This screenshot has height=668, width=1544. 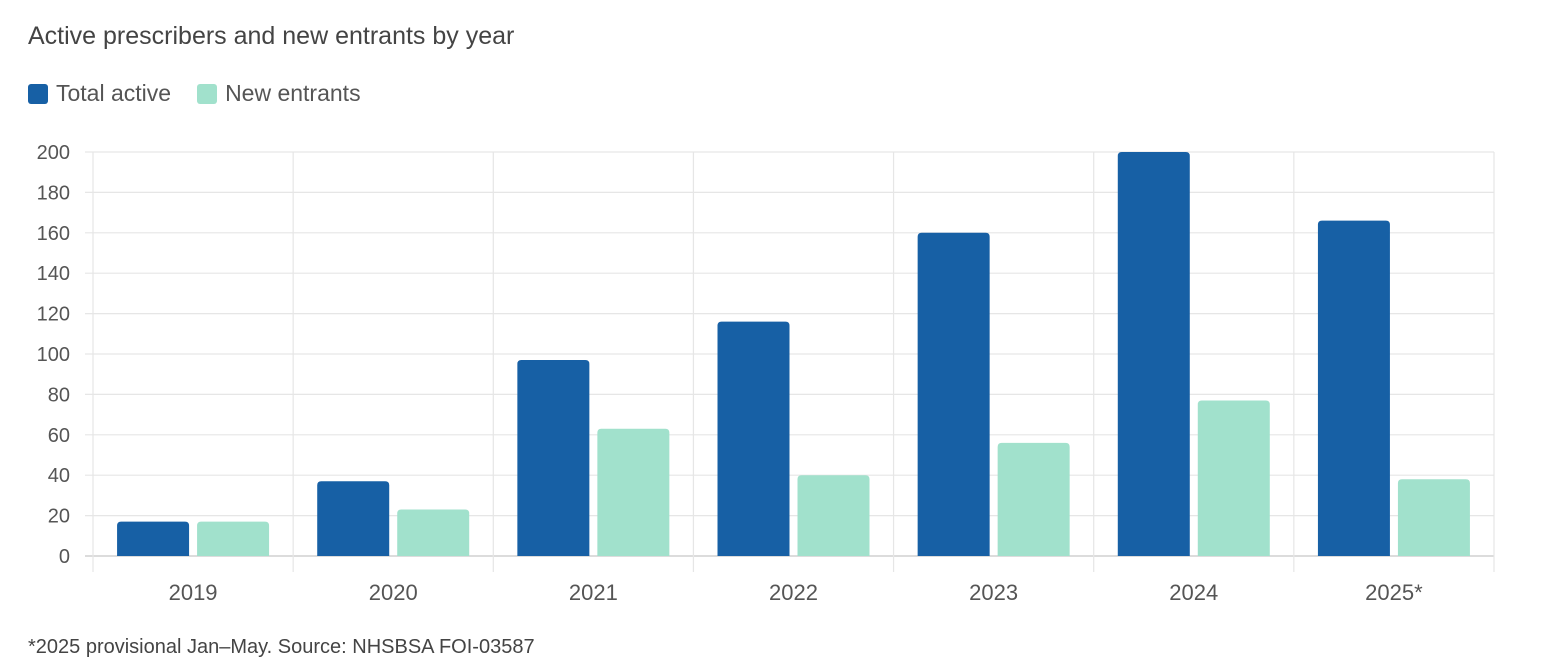 I want to click on bar-total-active-2025, so click(x=1353, y=388).